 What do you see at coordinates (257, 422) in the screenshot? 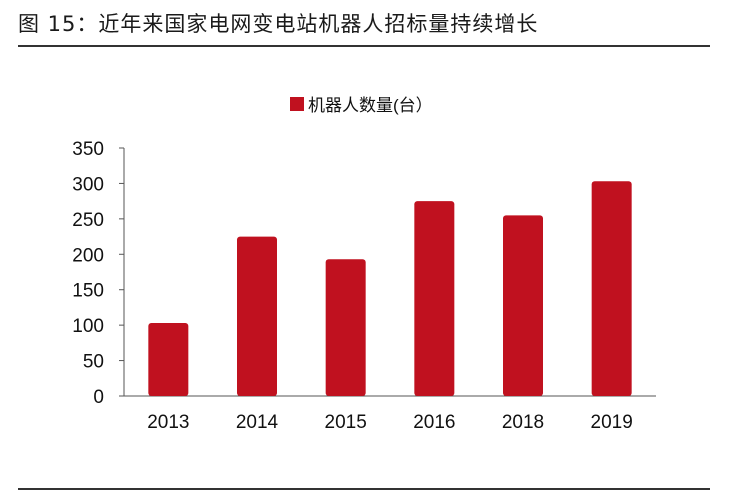
I see `x-tick-label: 2014` at bounding box center [257, 422].